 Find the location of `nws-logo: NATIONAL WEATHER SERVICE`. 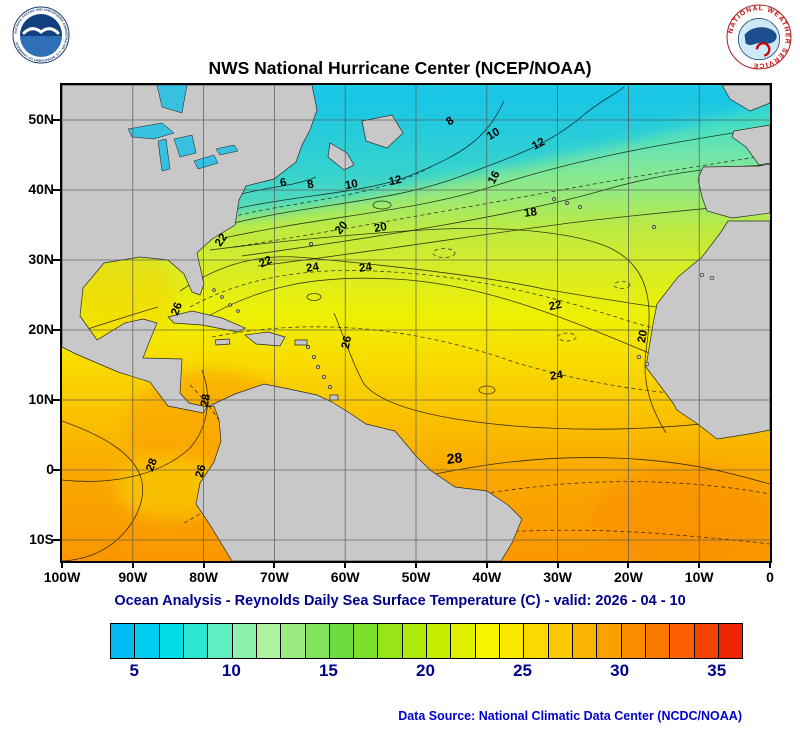

nws-logo: NATIONAL WEATHER SERVICE is located at coordinates (759, 37).